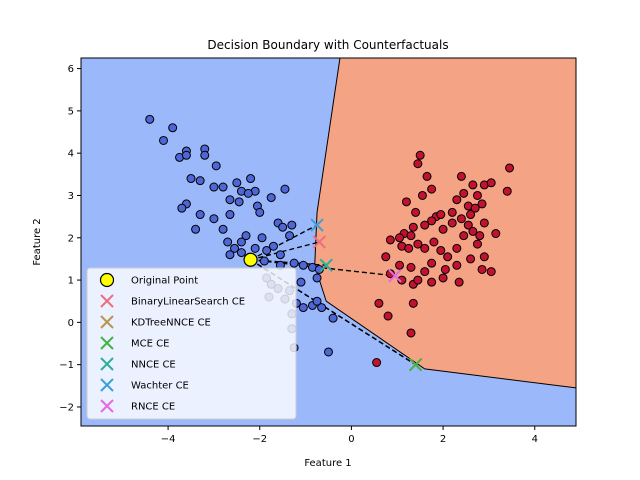  What do you see at coordinates (250, 259) in the screenshot?
I see `original-point-marker` at bounding box center [250, 259].